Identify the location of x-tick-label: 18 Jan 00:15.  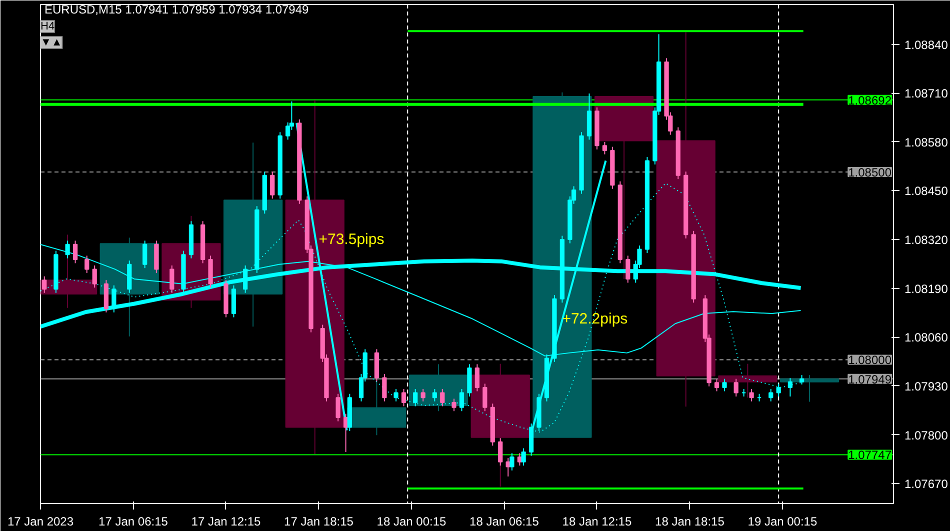
(411, 521).